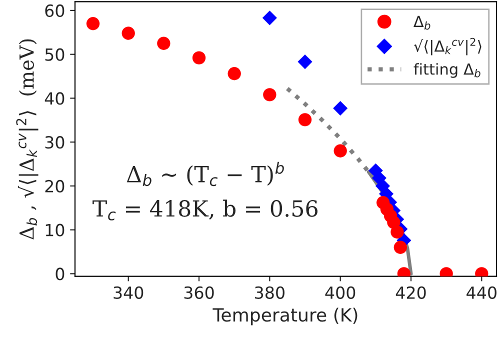 The image size is (500, 337). Describe the element at coordinates (54, 54) in the screenshot. I see `y-tick-label: 50` at that location.